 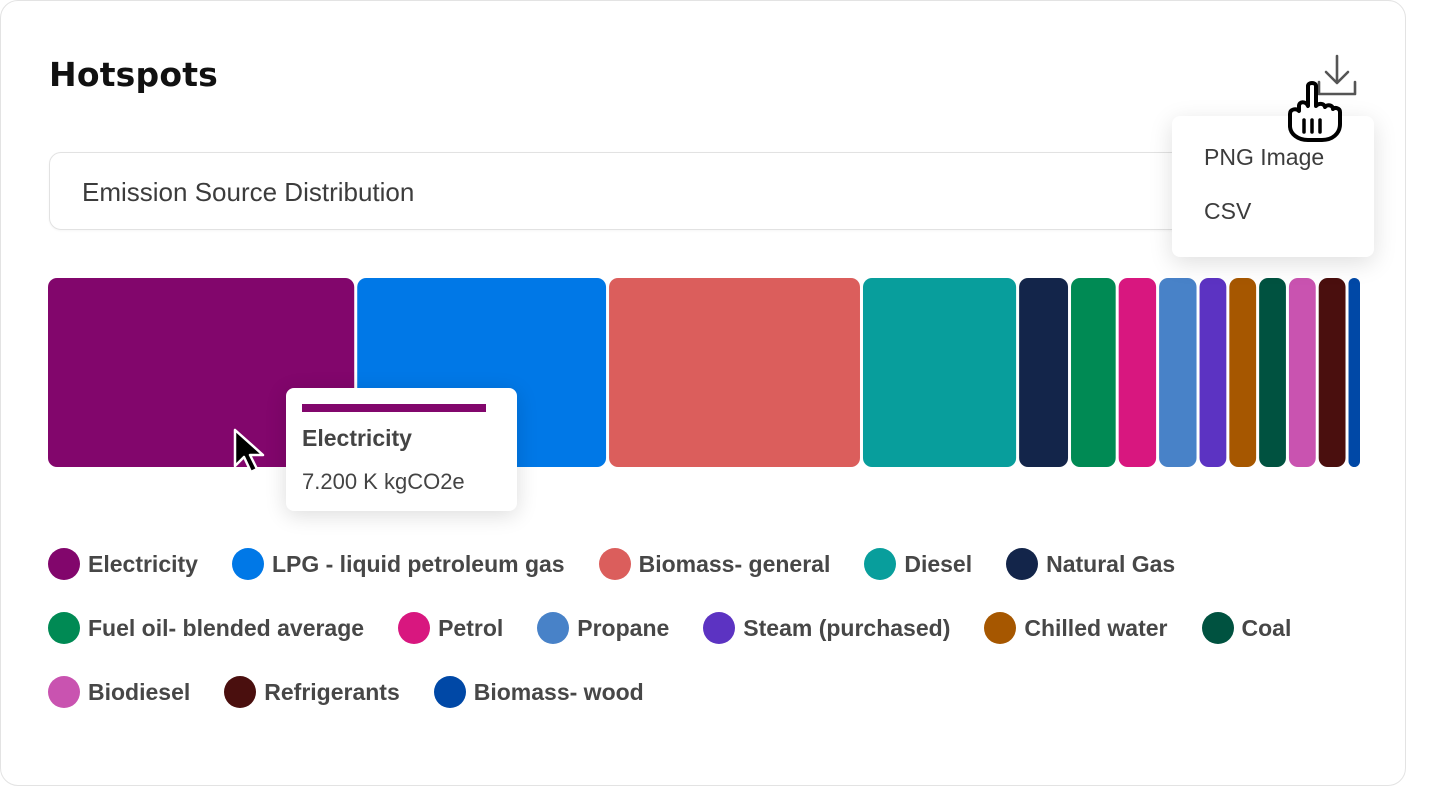 I want to click on legend-item-biodiesel: Biodiesel, so click(x=119, y=692).